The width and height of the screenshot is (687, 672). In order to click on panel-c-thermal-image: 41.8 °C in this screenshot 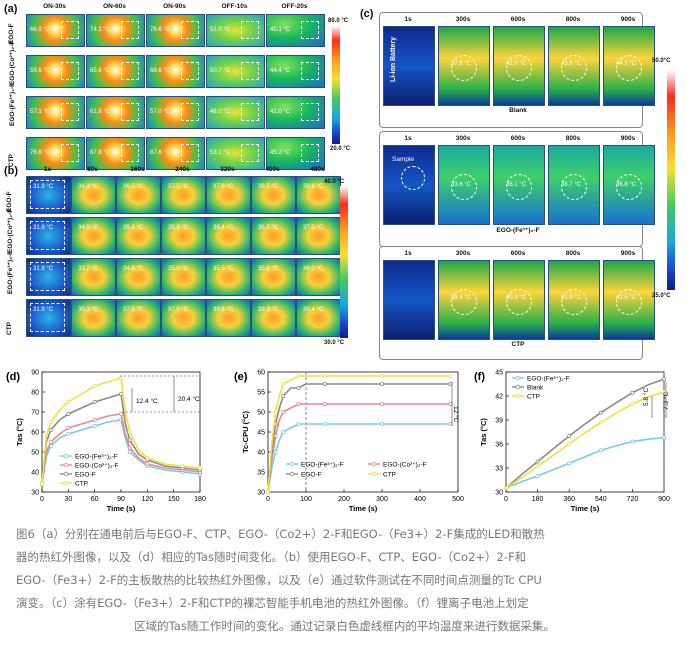, I will do `click(574, 300)`.